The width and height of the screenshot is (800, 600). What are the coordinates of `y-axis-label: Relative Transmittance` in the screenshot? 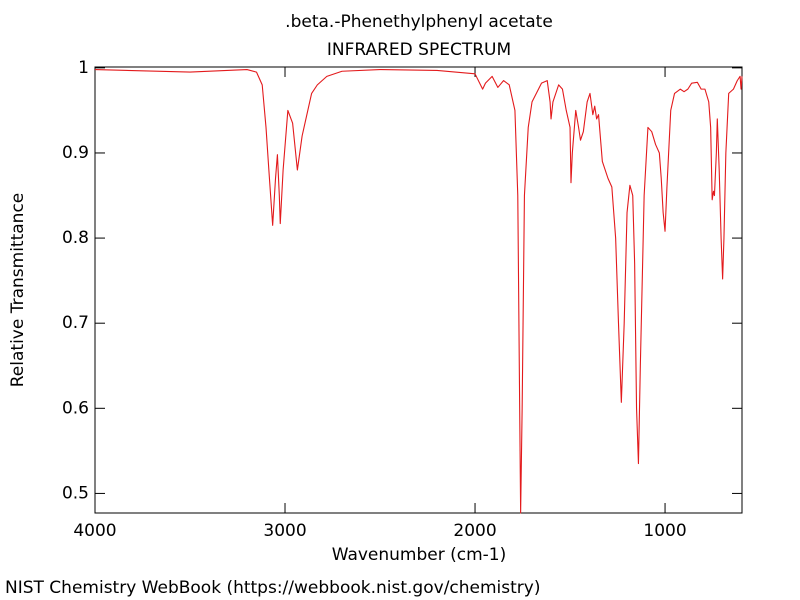 It's located at (18, 290).